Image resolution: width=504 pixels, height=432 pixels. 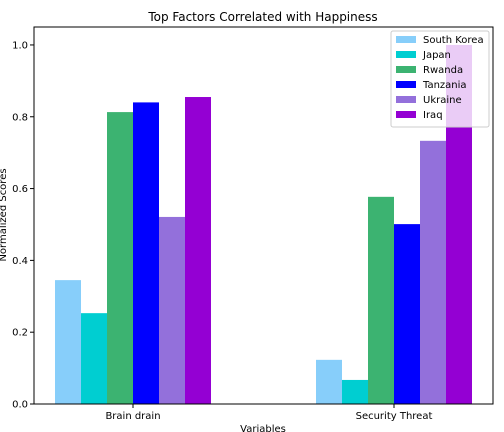 What do you see at coordinates (4, 214) in the screenshot?
I see `y-axis-label: Normalized Scores` at bounding box center [4, 214].